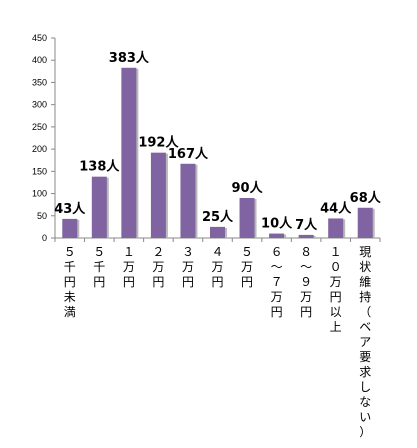 Image resolution: width=417 pixels, height=448 pixels. What do you see at coordinates (247, 188) in the screenshot?
I see `data-label: 90人` at bounding box center [247, 188].